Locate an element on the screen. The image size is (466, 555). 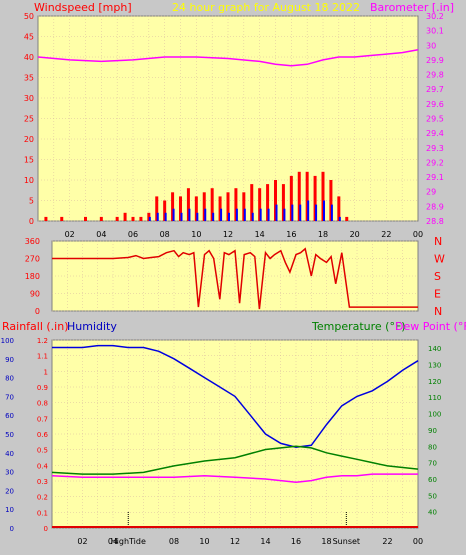
temperature-tick-label: 140 is located at coordinates (434, 349).